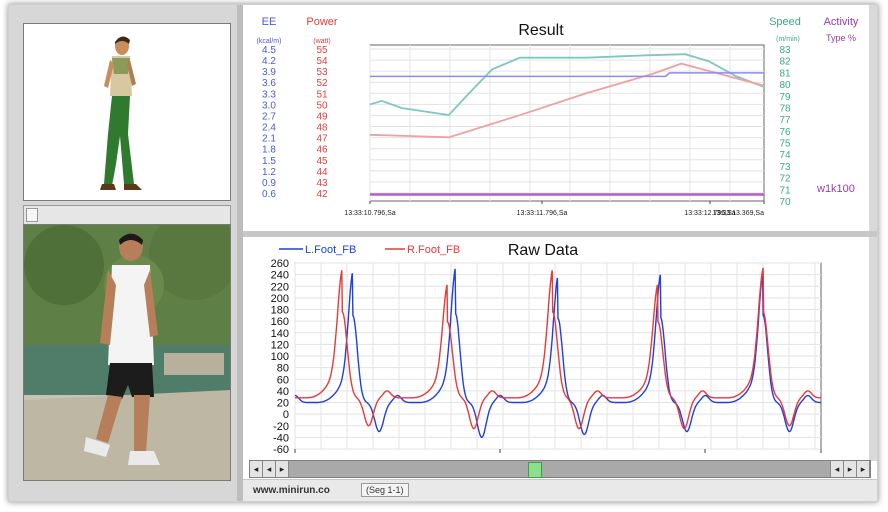 This screenshot has width=888, height=512. What do you see at coordinates (835, 189) in the screenshot?
I see `activity-label: w1k100` at bounding box center [835, 189].